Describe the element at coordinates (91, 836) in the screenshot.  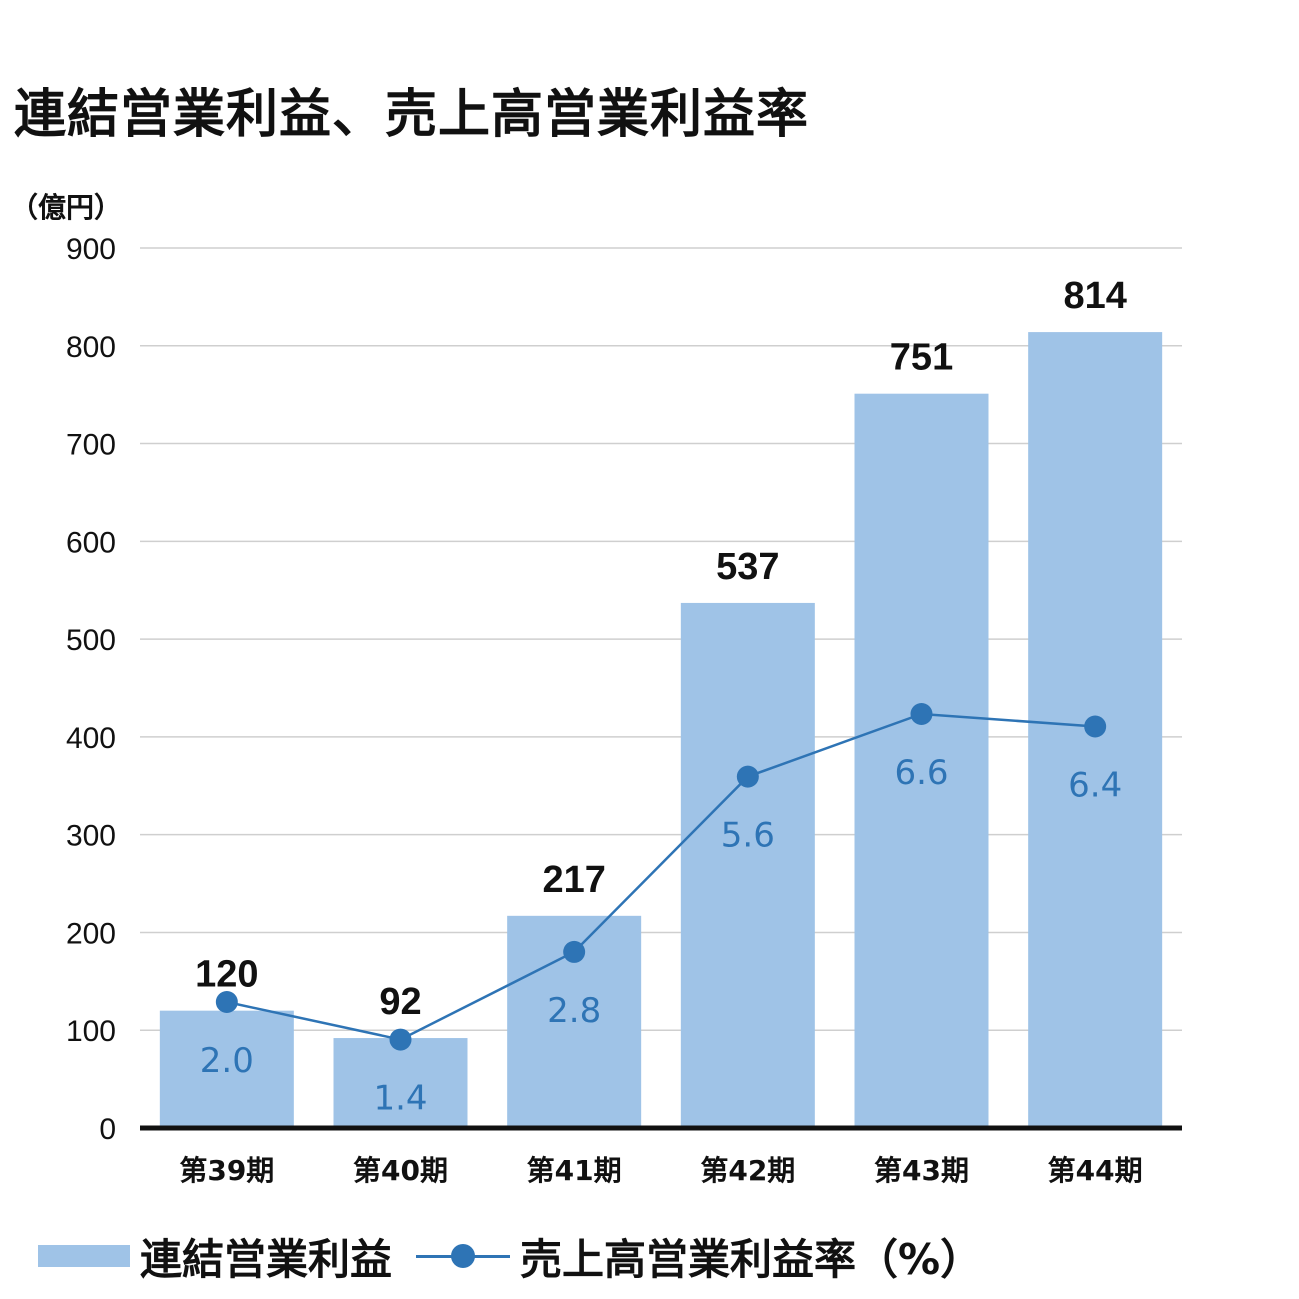
I see `y-tick-label: 300` at that location.